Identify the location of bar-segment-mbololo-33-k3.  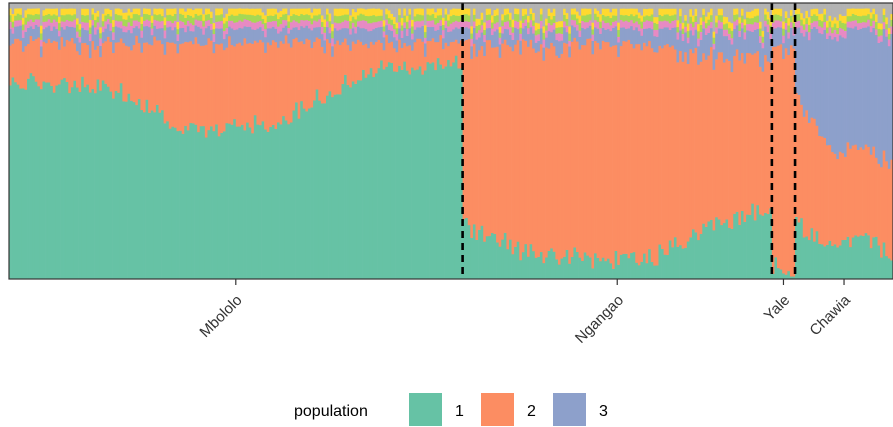
(95, 42).